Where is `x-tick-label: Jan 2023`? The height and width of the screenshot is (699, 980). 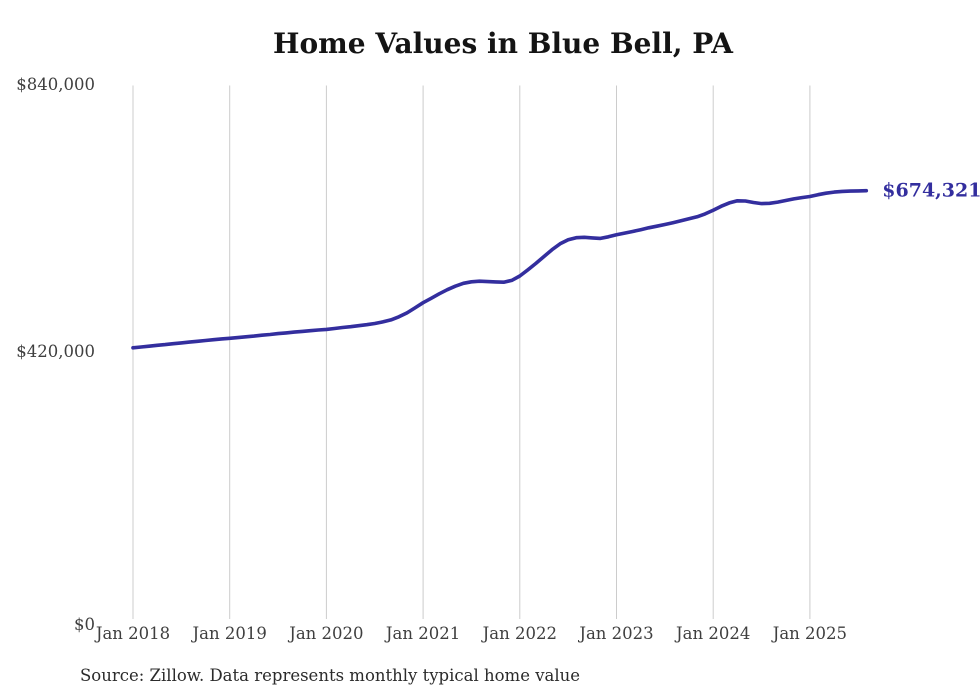
x-tick-label: Jan 2023 is located at coordinates (616, 633).